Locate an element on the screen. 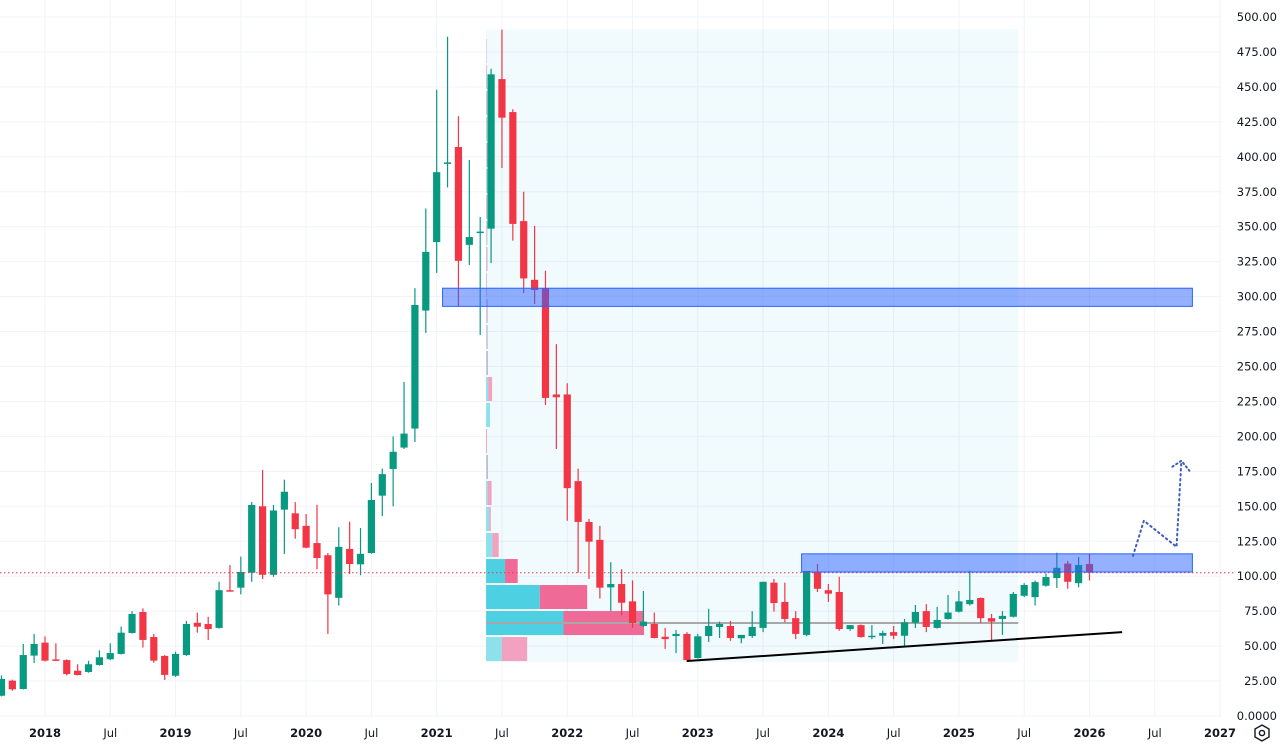 The image size is (1284, 745). hexagon-settings-icon is located at coordinates (1262, 733).